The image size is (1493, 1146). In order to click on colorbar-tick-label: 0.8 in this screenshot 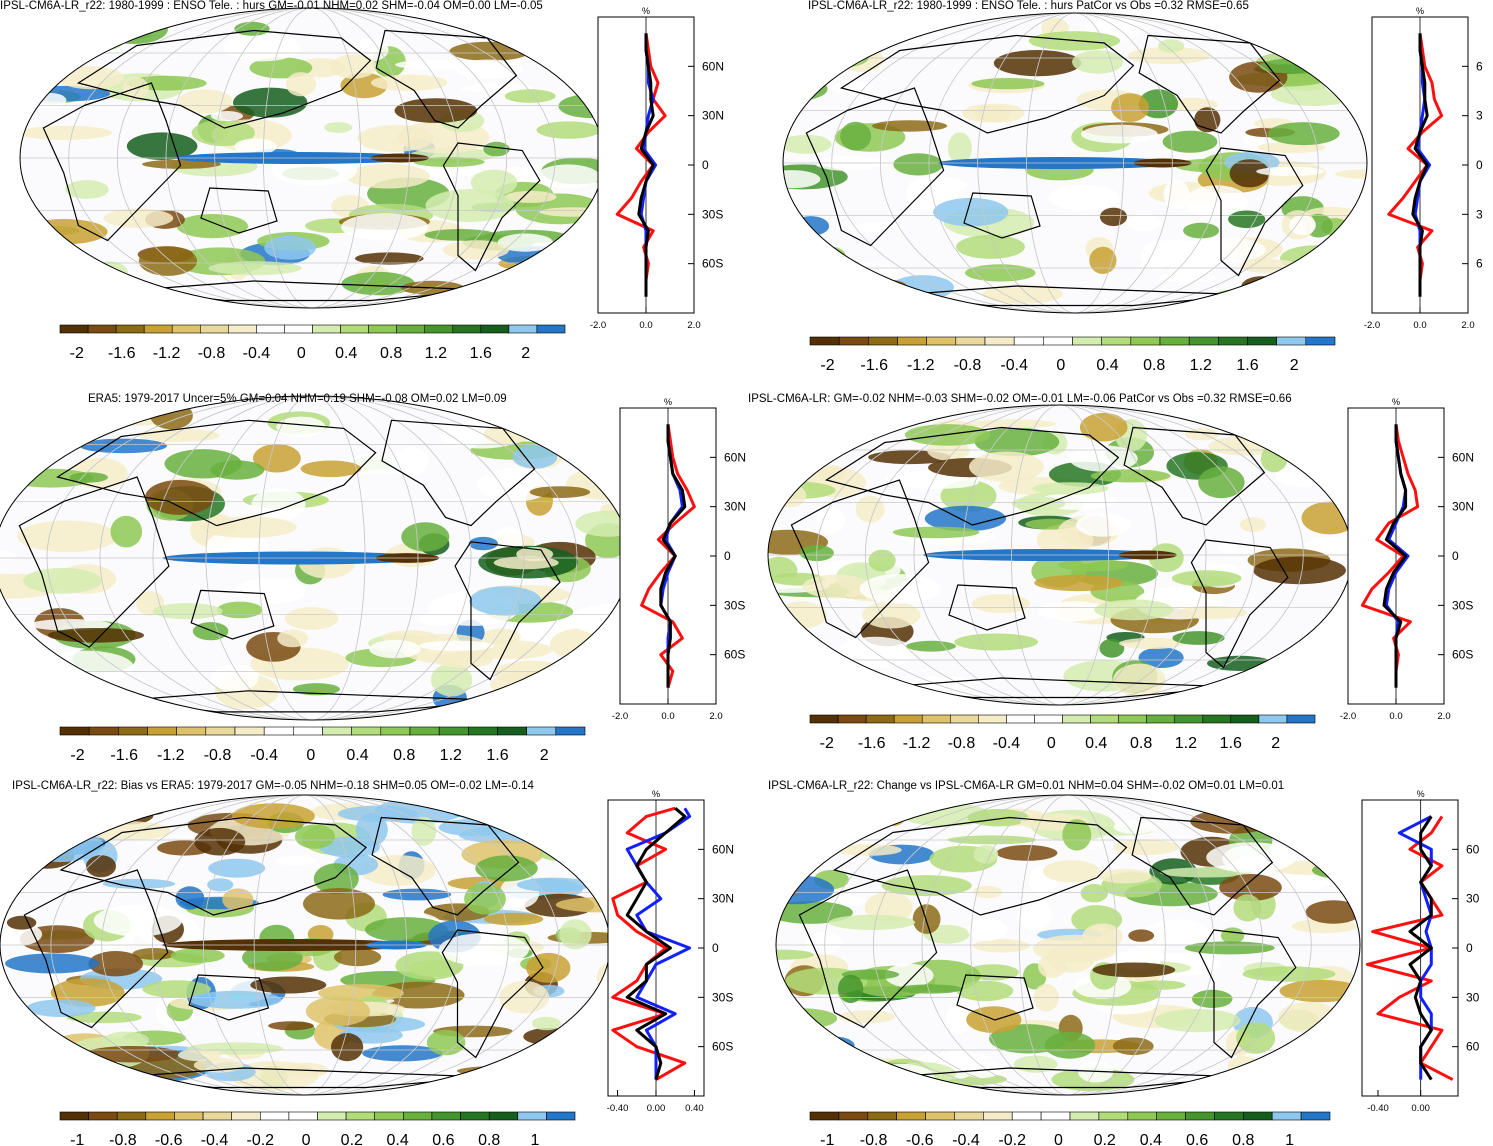, I will do `click(391, 353)`.